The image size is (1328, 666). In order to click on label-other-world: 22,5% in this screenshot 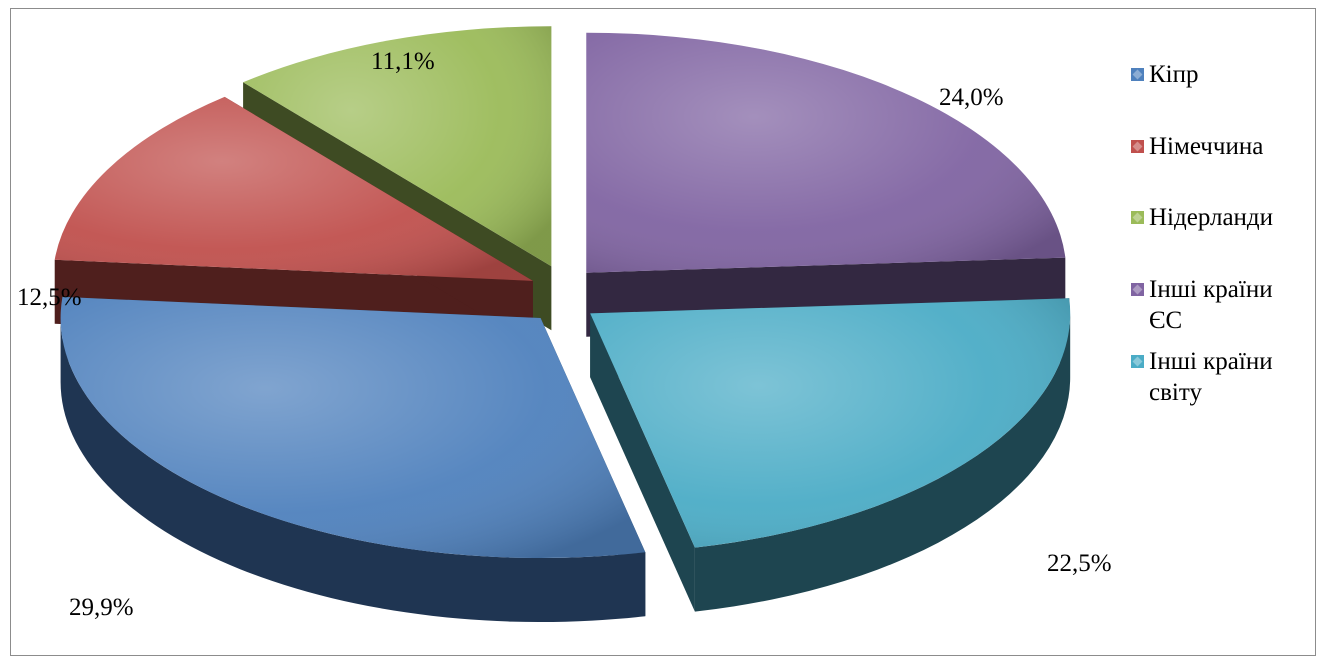, I will do `click(1079, 563)`.